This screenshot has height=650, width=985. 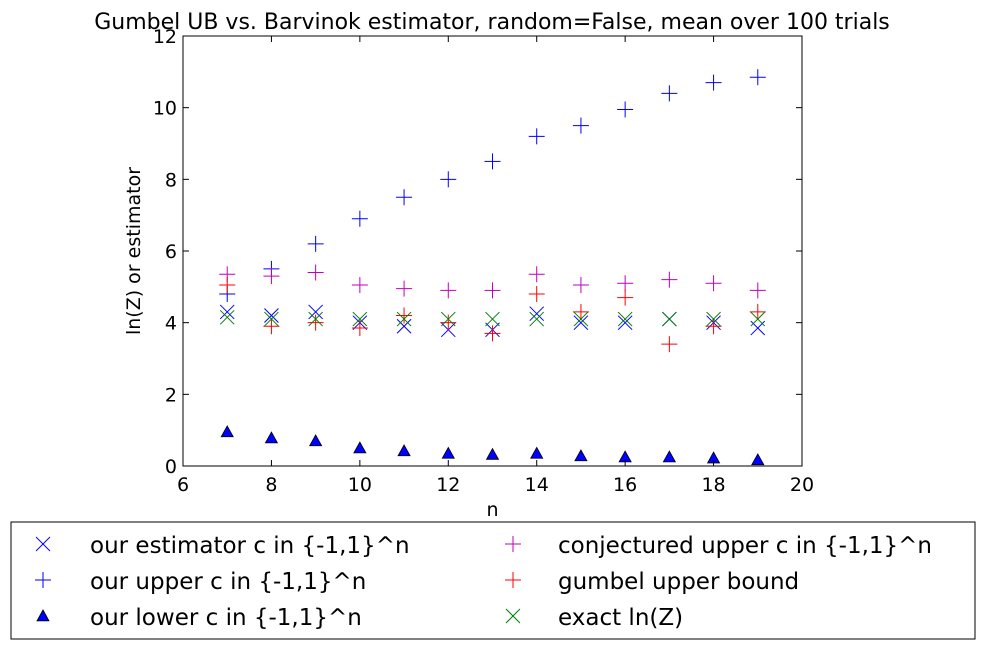 What do you see at coordinates (620, 618) in the screenshot?
I see `legend-entry: exact ln(Z)` at bounding box center [620, 618].